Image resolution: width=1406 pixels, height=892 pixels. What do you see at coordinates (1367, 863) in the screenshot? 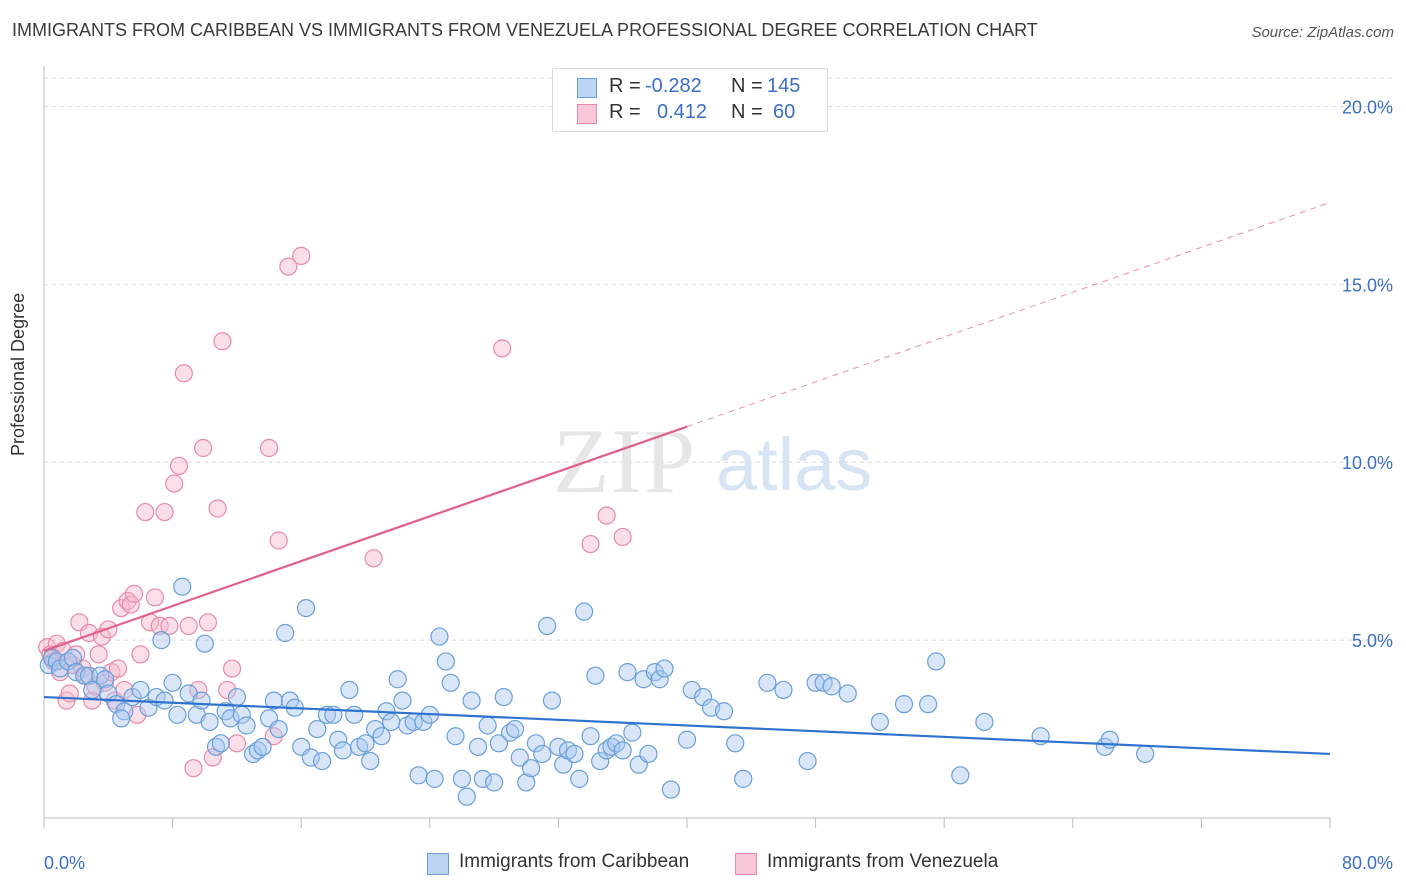
I see `x-tick-label: 80.0%` at bounding box center [1367, 863].